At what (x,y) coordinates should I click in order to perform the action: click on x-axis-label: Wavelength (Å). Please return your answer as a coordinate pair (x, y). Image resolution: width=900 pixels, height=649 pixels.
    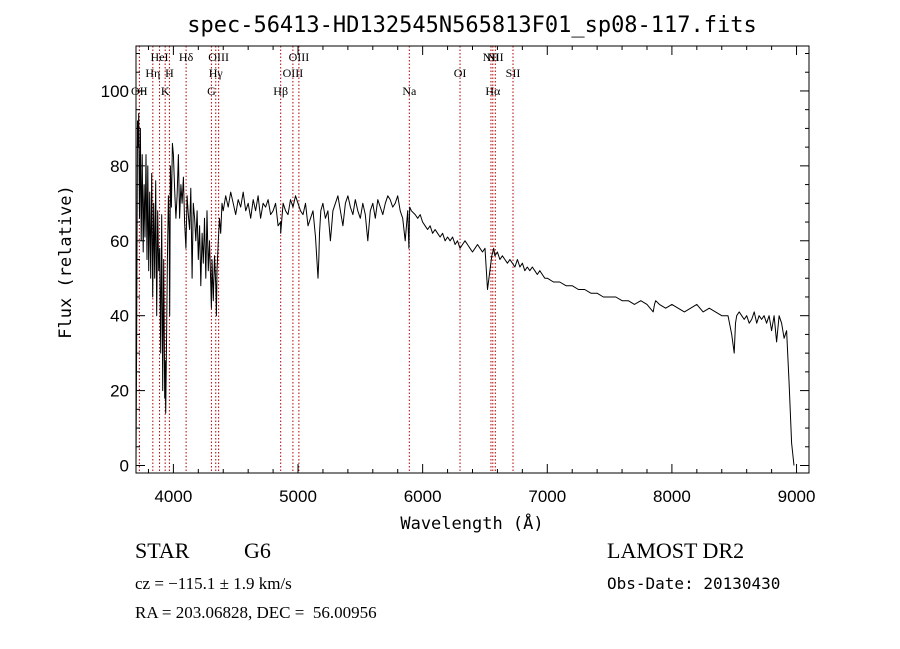
    Looking at the image, I should click on (471, 523).